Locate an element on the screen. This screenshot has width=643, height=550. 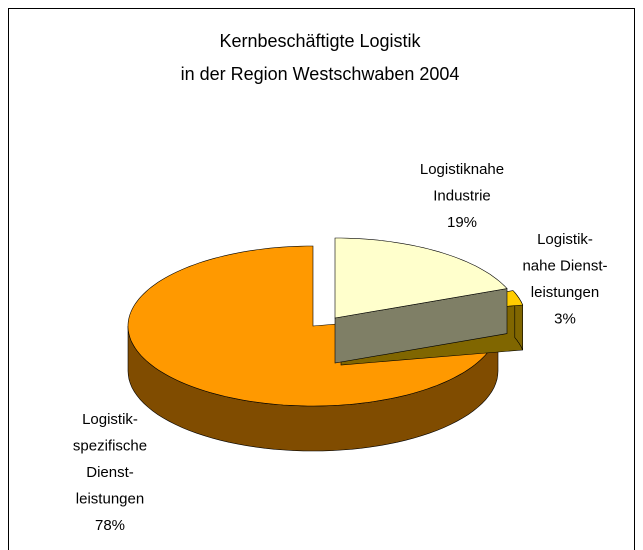
slice-label: Industrie is located at coordinates (462, 195).